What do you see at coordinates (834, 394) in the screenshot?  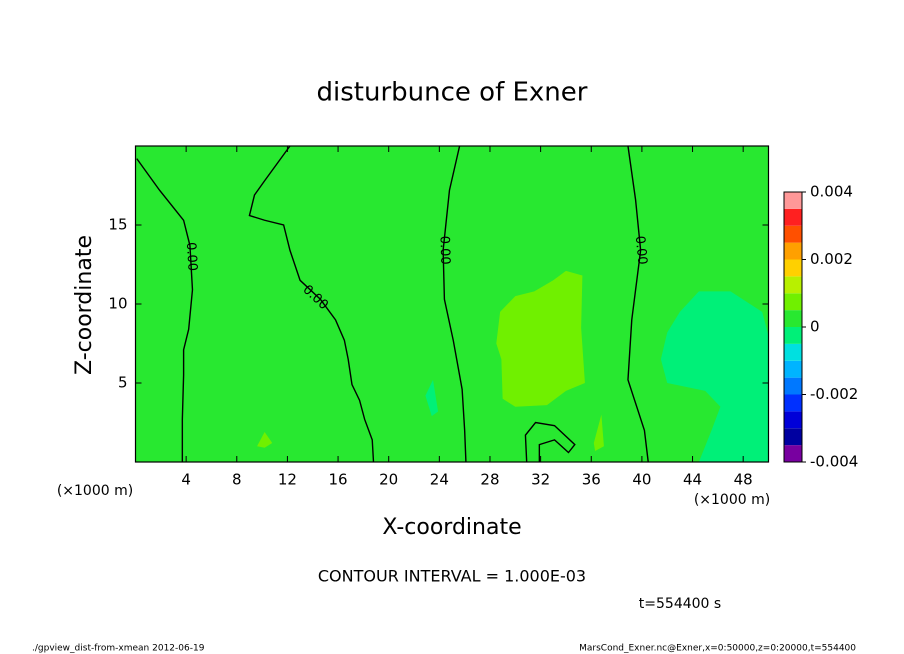 I see `colorbar-tick-label: -0.002` at bounding box center [834, 394].